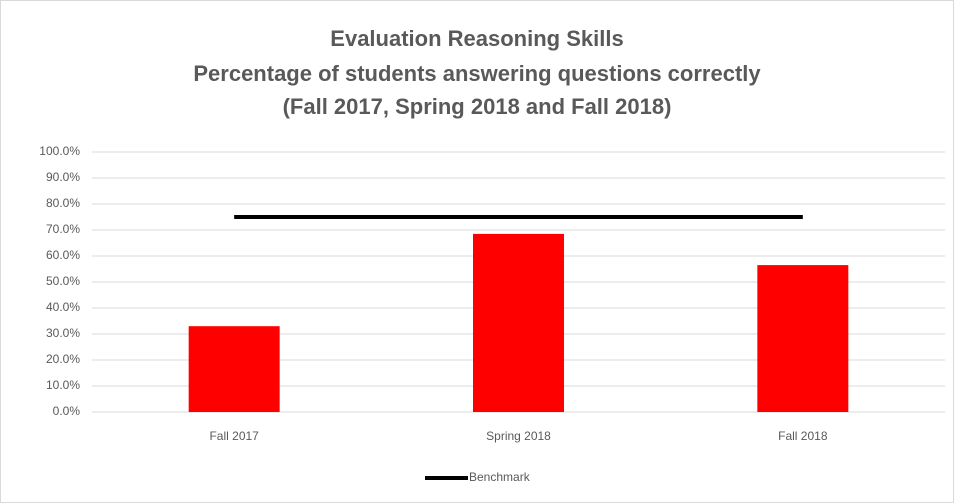 The height and width of the screenshot is (503, 954). Describe the element at coordinates (63, 255) in the screenshot. I see `y-tick-label: 60.0%` at that location.